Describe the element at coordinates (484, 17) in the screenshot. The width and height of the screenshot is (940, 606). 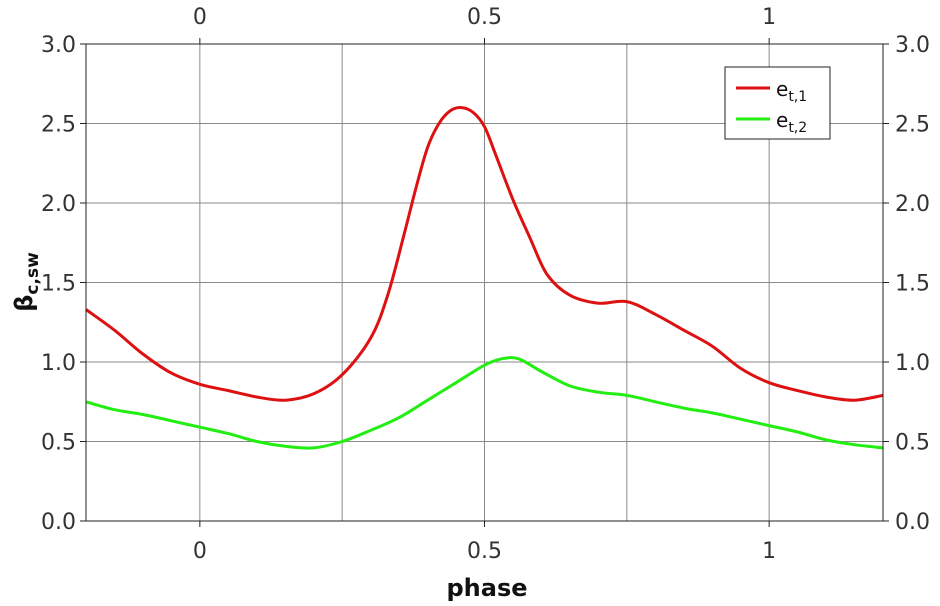
I see `x-tick-label-top: 0.5` at that location.